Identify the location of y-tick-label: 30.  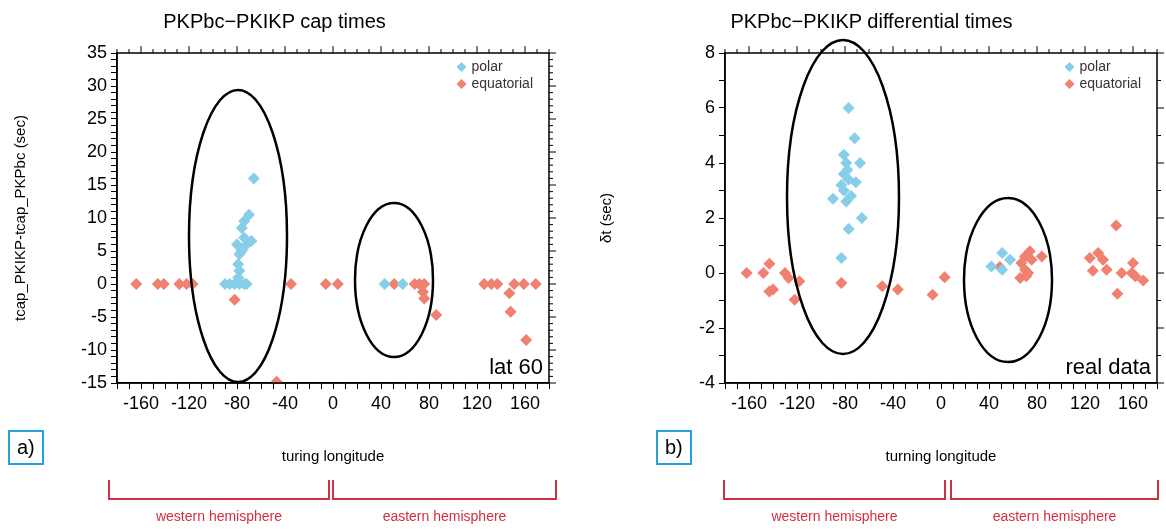
(96, 84).